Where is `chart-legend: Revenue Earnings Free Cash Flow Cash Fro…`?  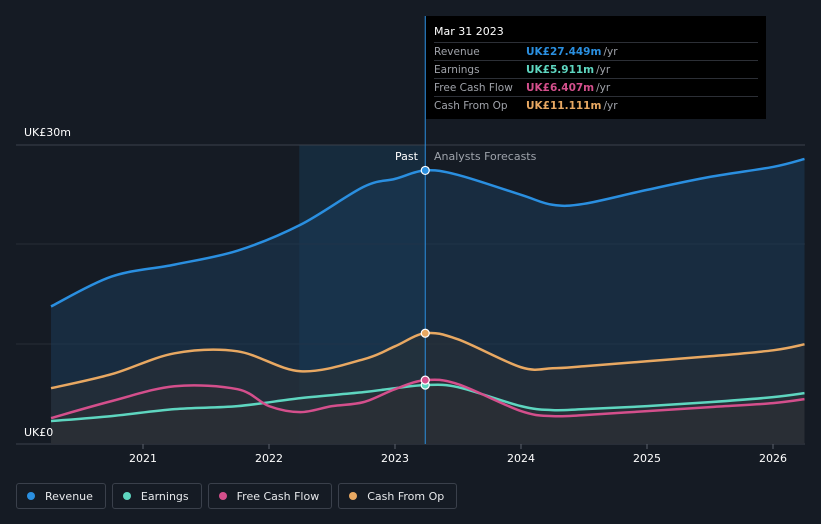 chart-legend: Revenue Earnings Free Cash Flow Cash Fro… is located at coordinates (237, 496).